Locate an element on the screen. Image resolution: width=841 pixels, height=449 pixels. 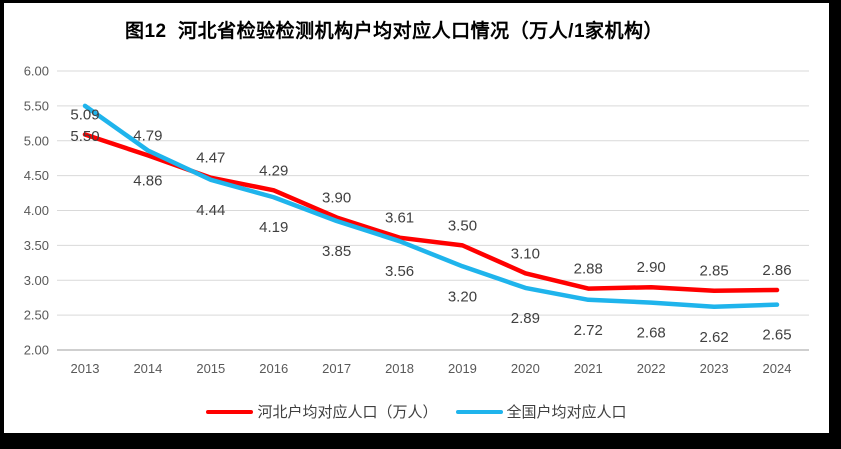
chart-title: 图12 河北省检验检测机构户均对应人口情况（万人/1家机构） is located at coordinates (394, 31).